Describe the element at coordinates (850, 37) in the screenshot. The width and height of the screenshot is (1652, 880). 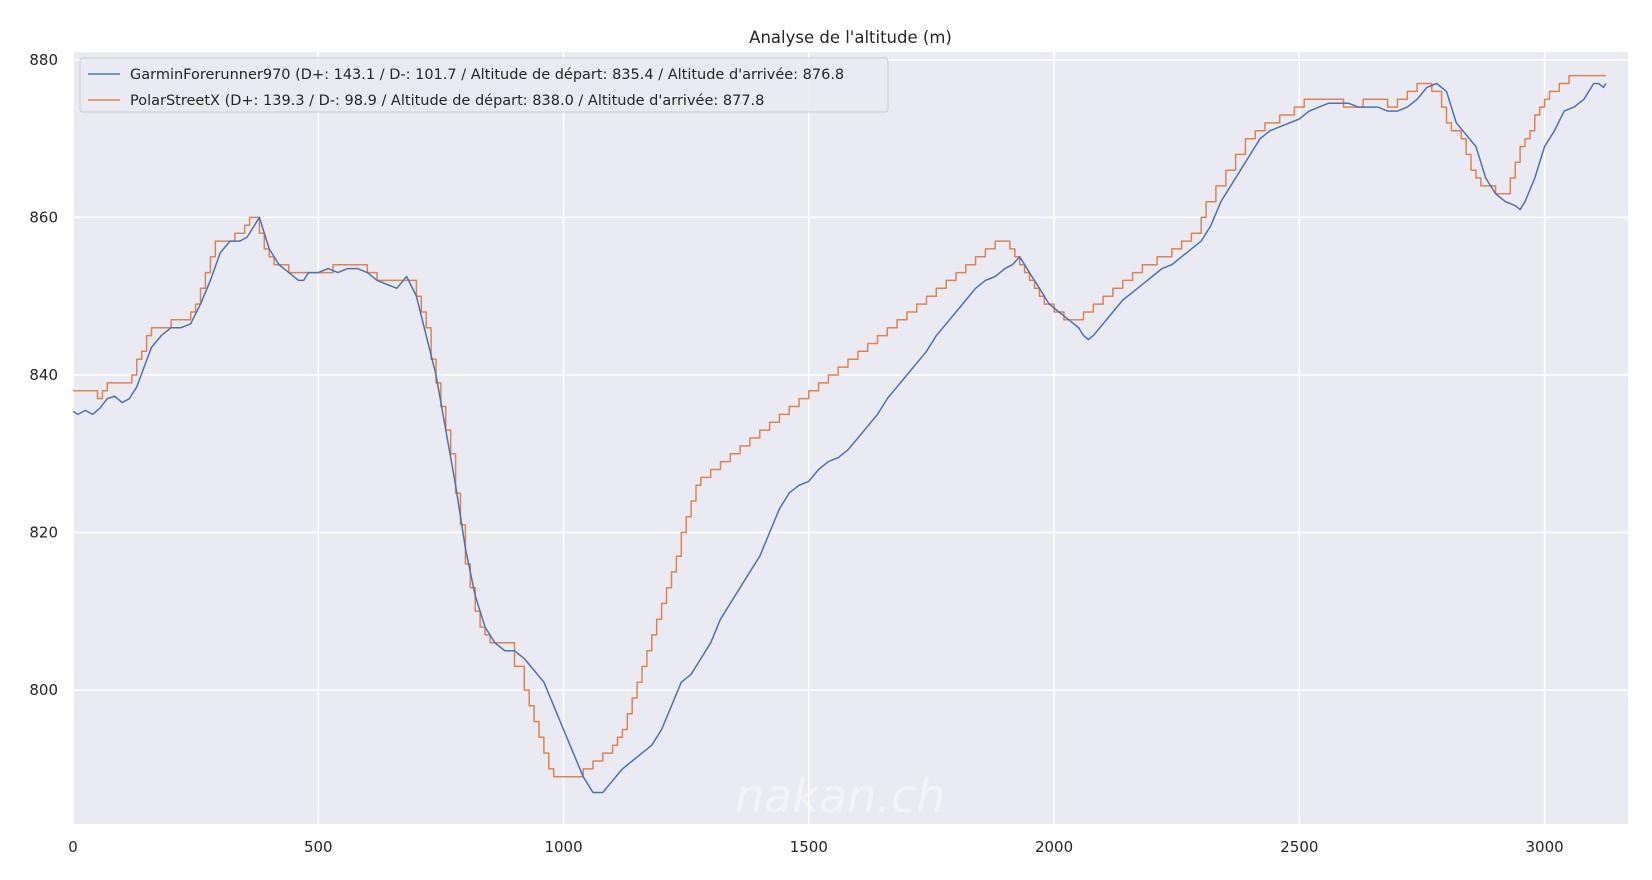
I see `chart-title: Analyse de l'altitude (m)` at that location.